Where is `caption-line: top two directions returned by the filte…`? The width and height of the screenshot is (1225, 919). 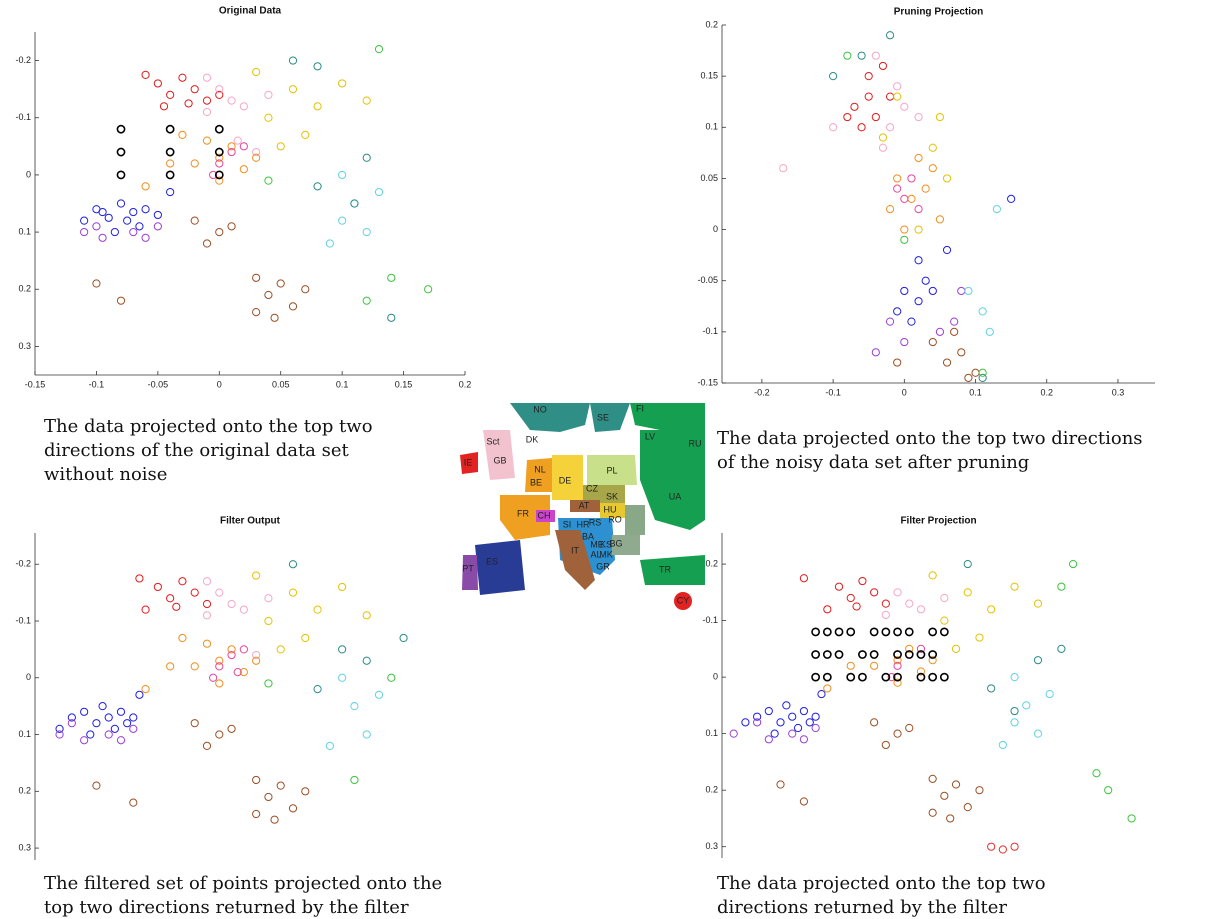 caption-line: top two directions returned by the filte… is located at coordinates (226, 907).